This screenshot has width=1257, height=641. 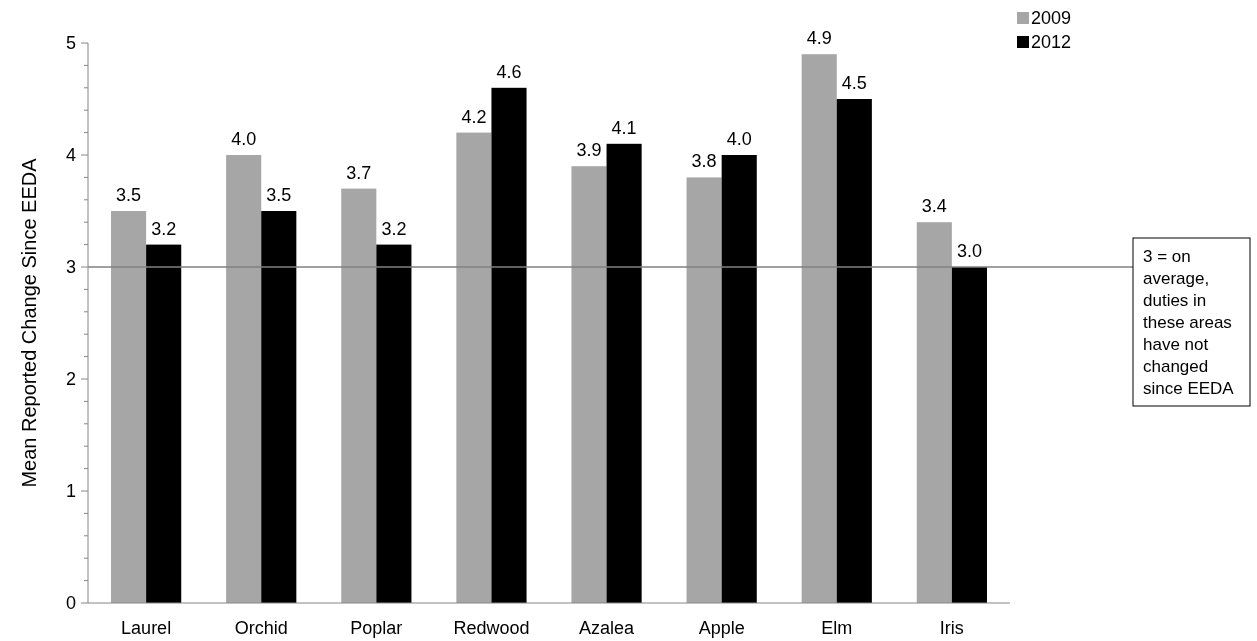 I want to click on y-axis-title: Mean Reported Change Since EEDA, so click(x=29, y=322).